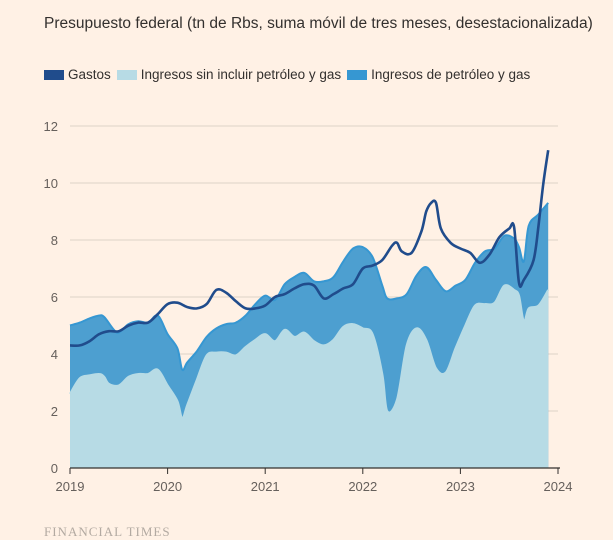 The height and width of the screenshot is (540, 613). Describe the element at coordinates (362, 486) in the screenshot. I see `x-tick-label-2022: 2022` at that location.